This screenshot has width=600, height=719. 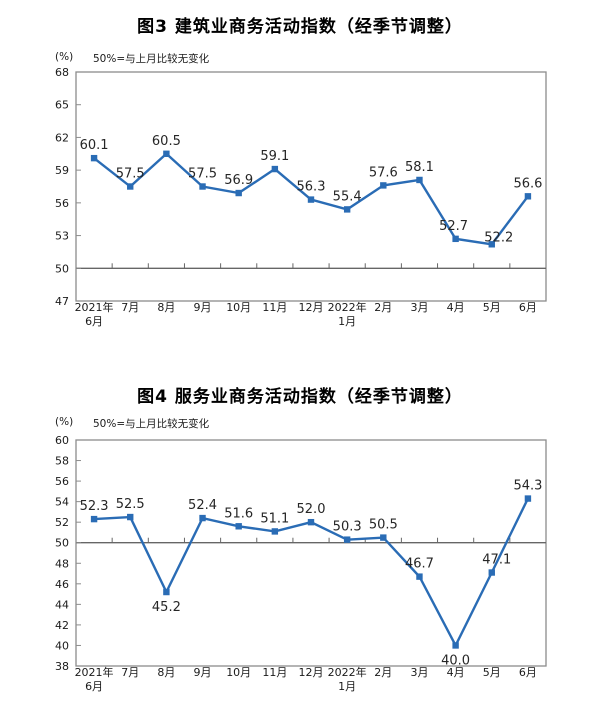 I want to click on data-point-label: 52.0, so click(x=311, y=509).